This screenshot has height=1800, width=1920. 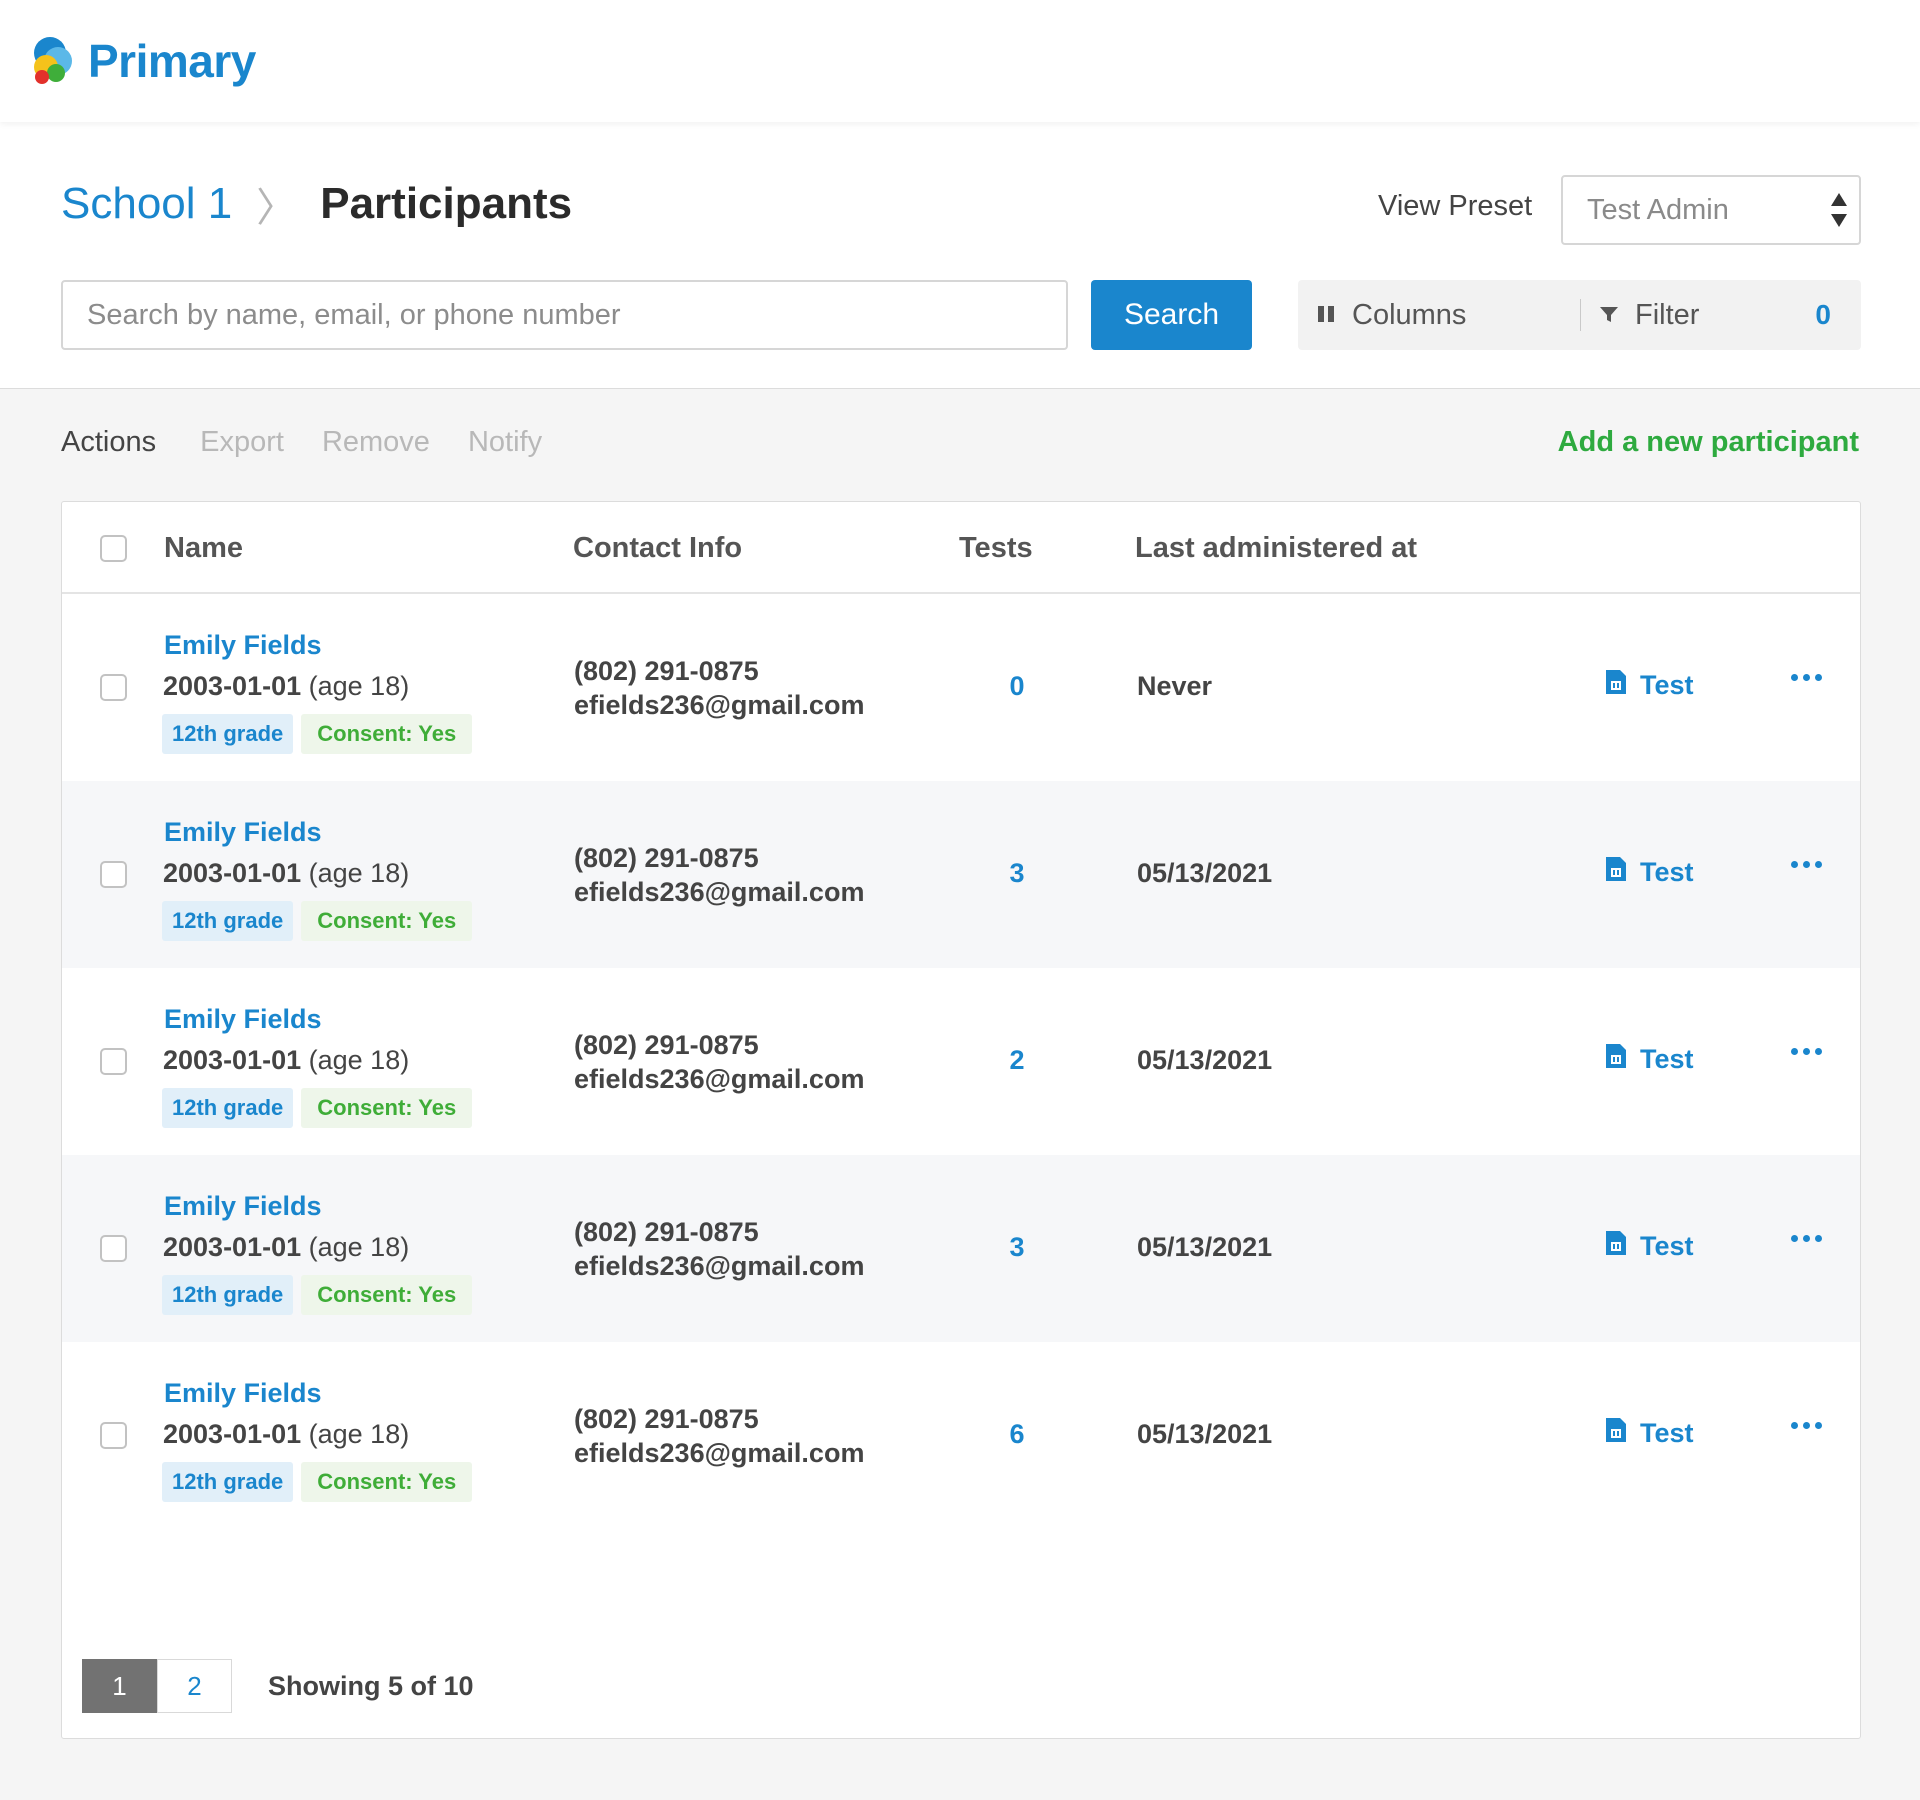 I want to click on column-header-last-administered: Last administered at, so click(x=1276, y=548).